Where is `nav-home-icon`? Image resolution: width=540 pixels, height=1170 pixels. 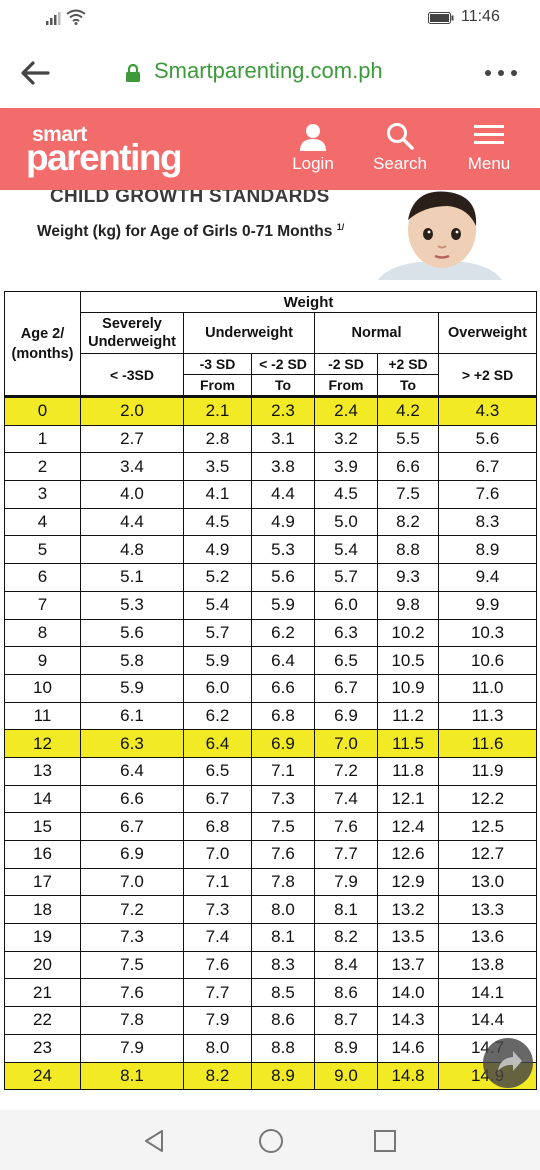
nav-home-icon is located at coordinates (271, 1141).